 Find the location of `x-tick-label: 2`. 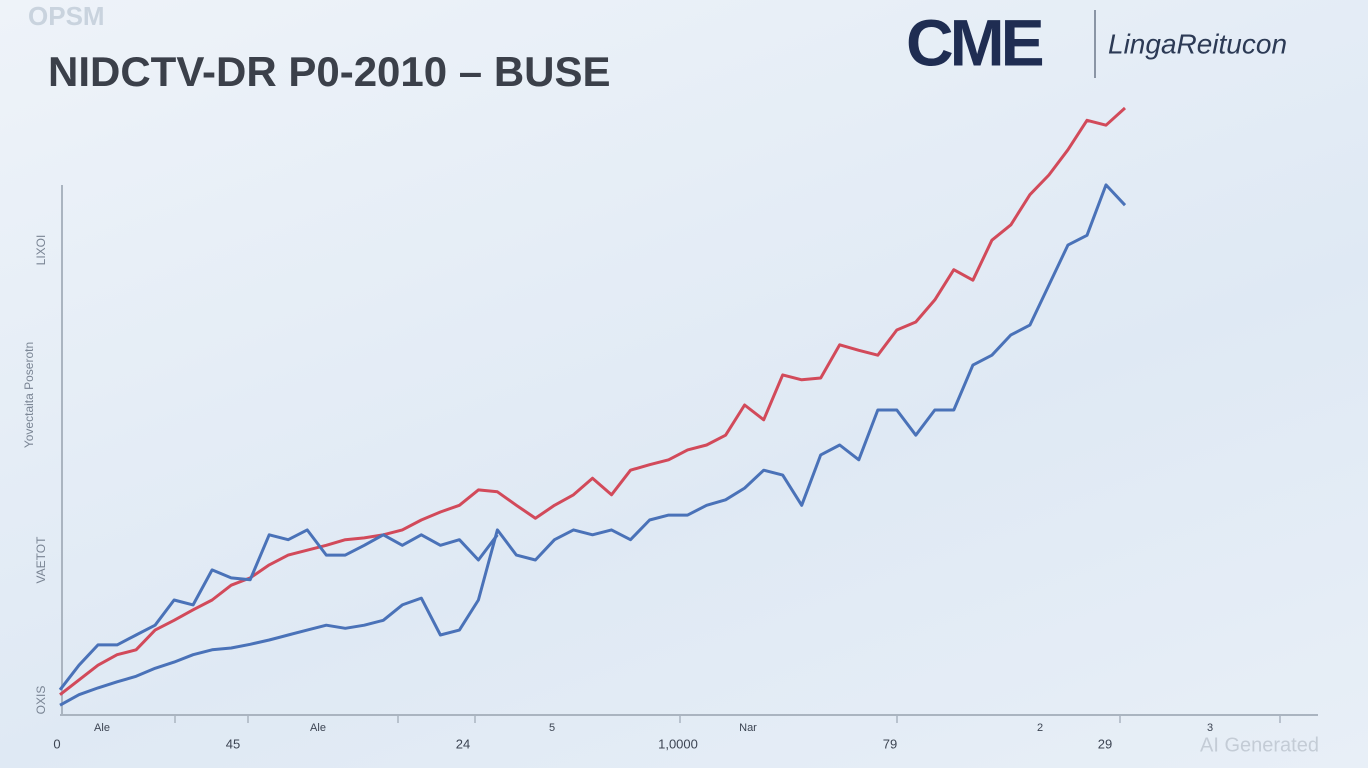

x-tick-label: 2 is located at coordinates (1040, 728).